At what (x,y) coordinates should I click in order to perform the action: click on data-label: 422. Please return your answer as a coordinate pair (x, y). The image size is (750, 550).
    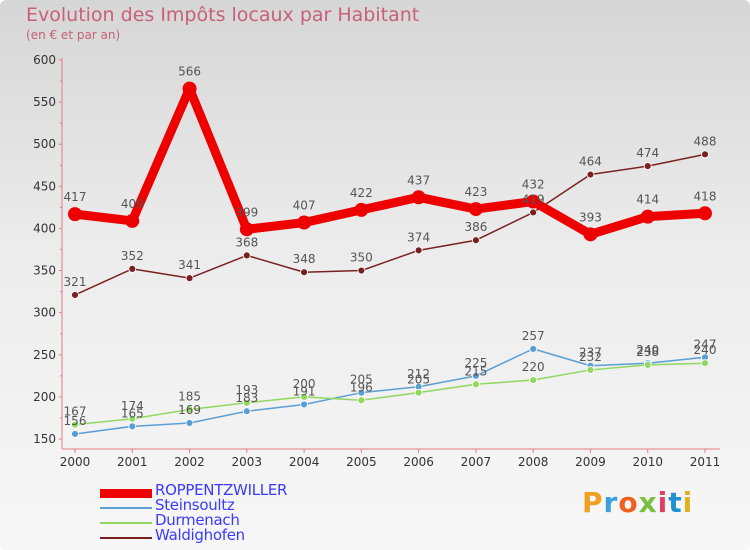
    Looking at the image, I should click on (361, 193).